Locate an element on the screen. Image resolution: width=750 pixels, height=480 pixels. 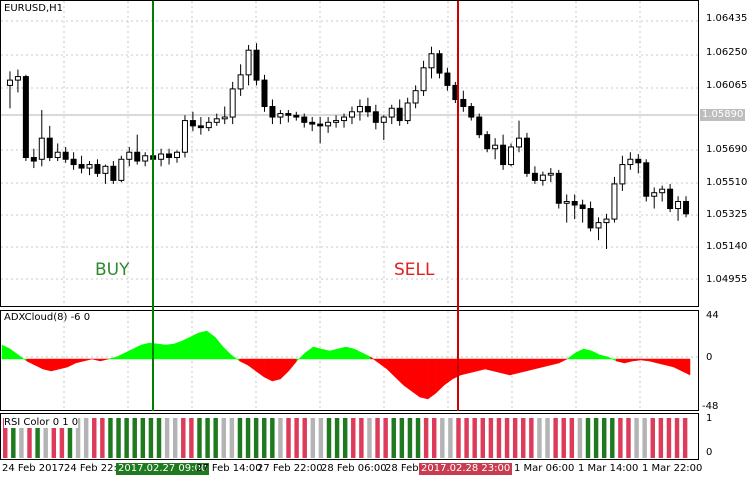
time-tick: 1 Mar 22:00 is located at coordinates (672, 468).